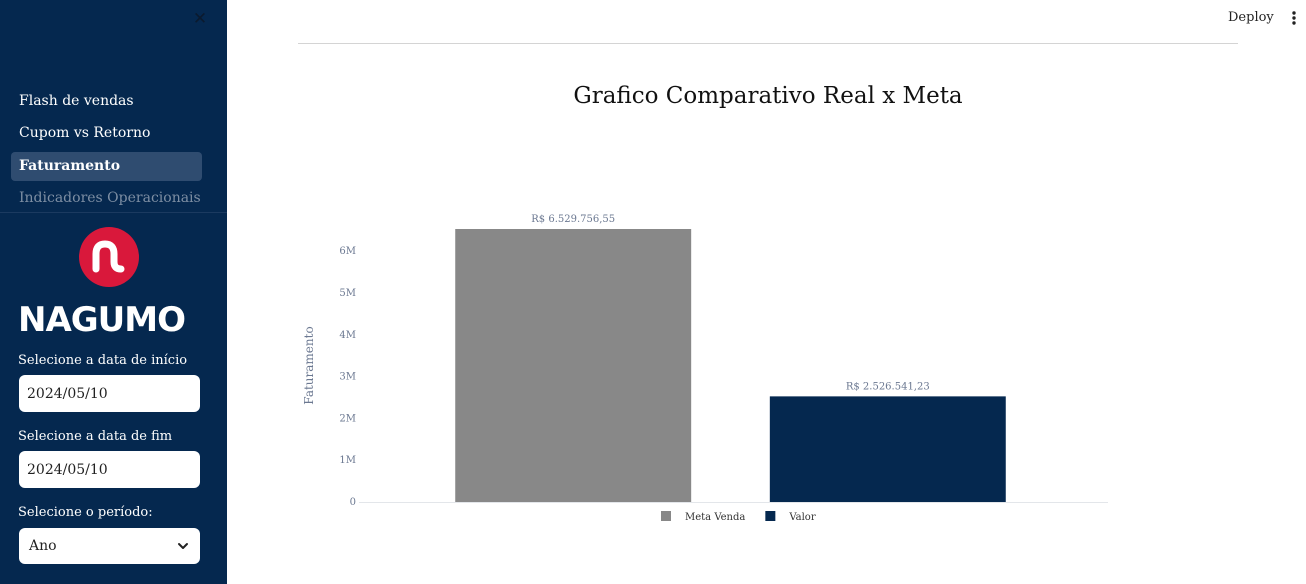 The height and width of the screenshot is (584, 1306). What do you see at coordinates (888, 386) in the screenshot?
I see `bar-data-label: R$ 2.526.541,23` at bounding box center [888, 386].